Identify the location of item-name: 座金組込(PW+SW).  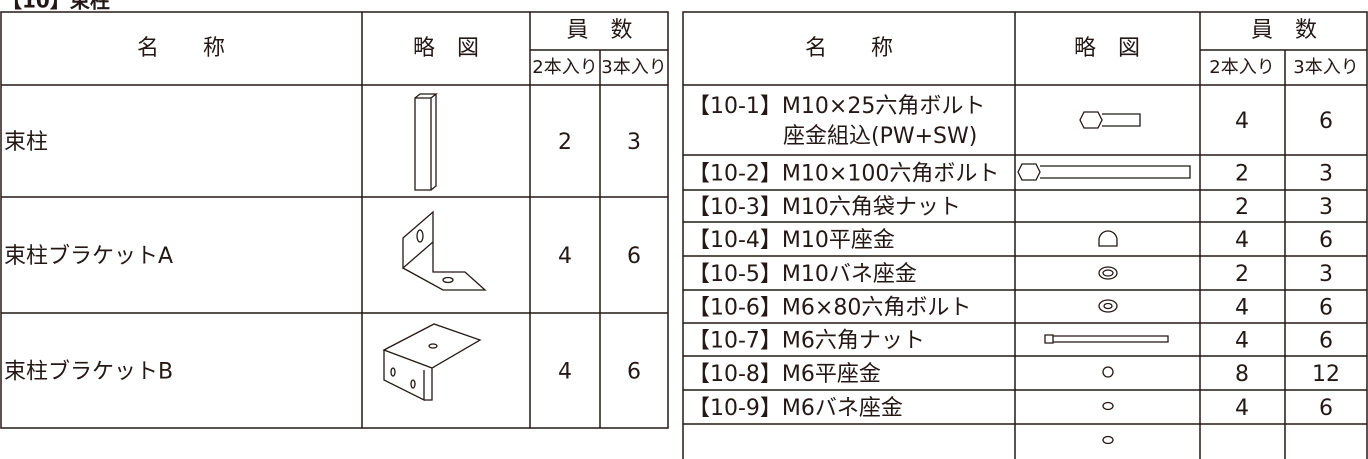
(880, 136).